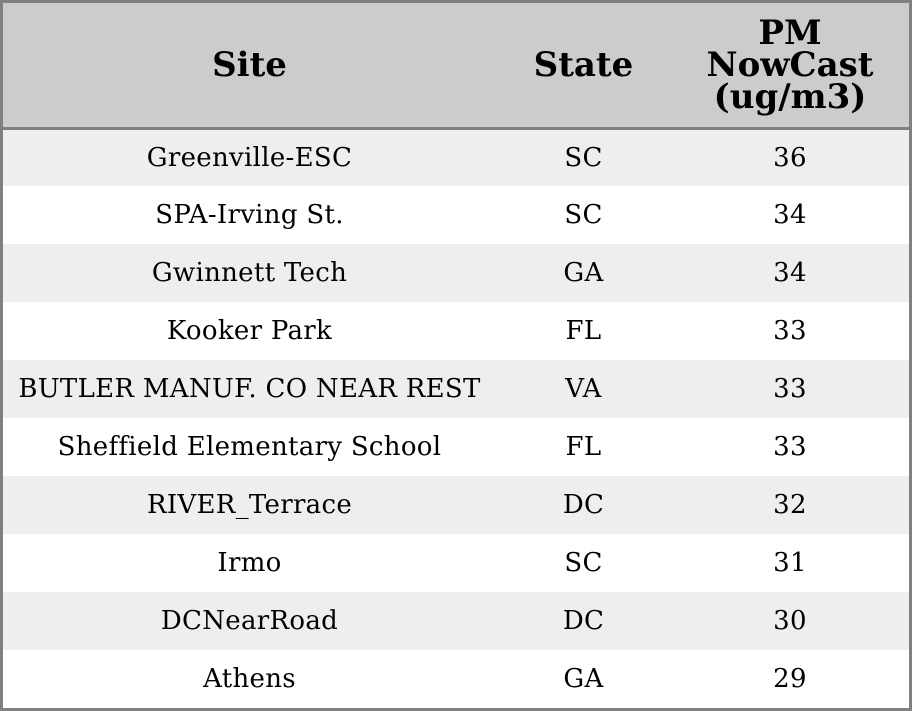  I want to click on table-row: RIVER_Terrace DC 32, so click(456, 505).